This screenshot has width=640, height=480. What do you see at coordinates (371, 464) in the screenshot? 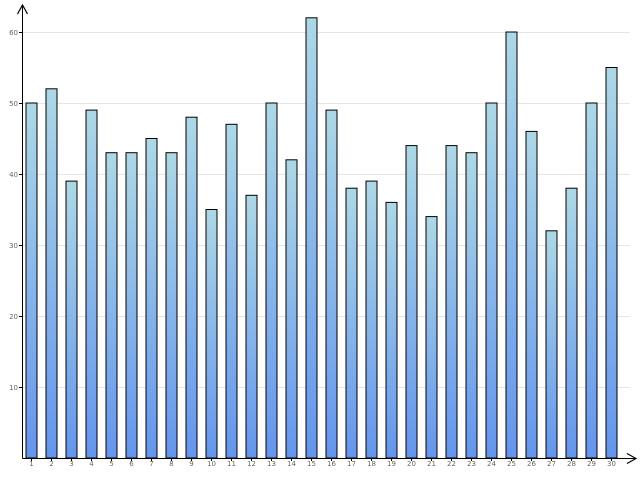
I see `x-tick-label-18: 18` at bounding box center [371, 464].